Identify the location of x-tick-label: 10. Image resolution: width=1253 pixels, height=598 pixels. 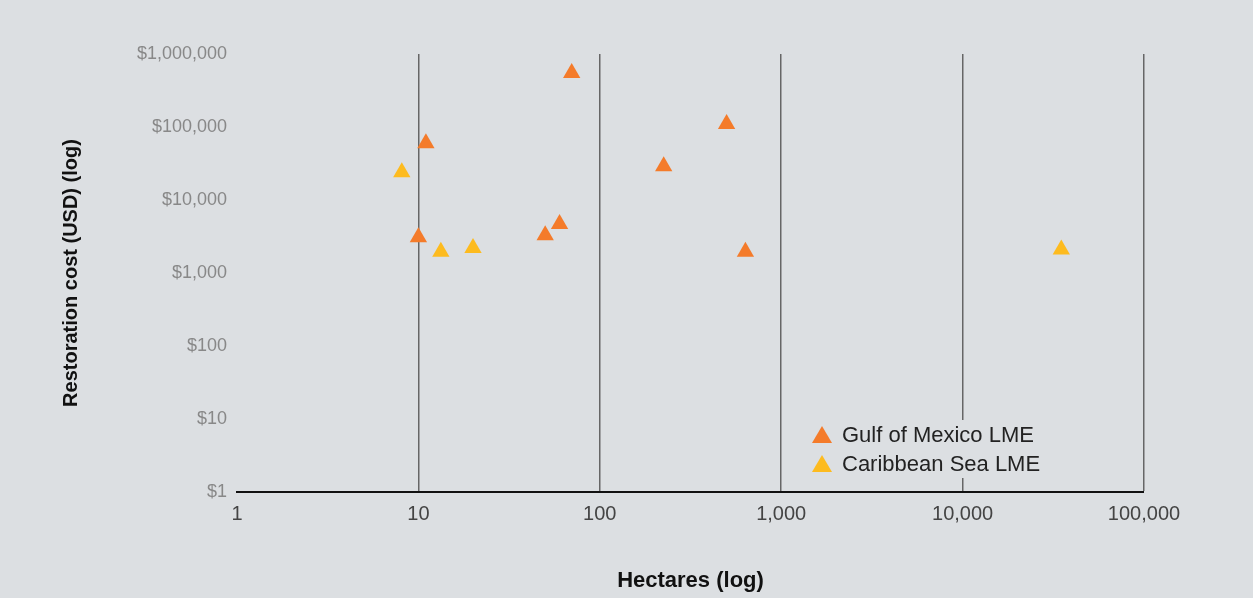
(418, 512).